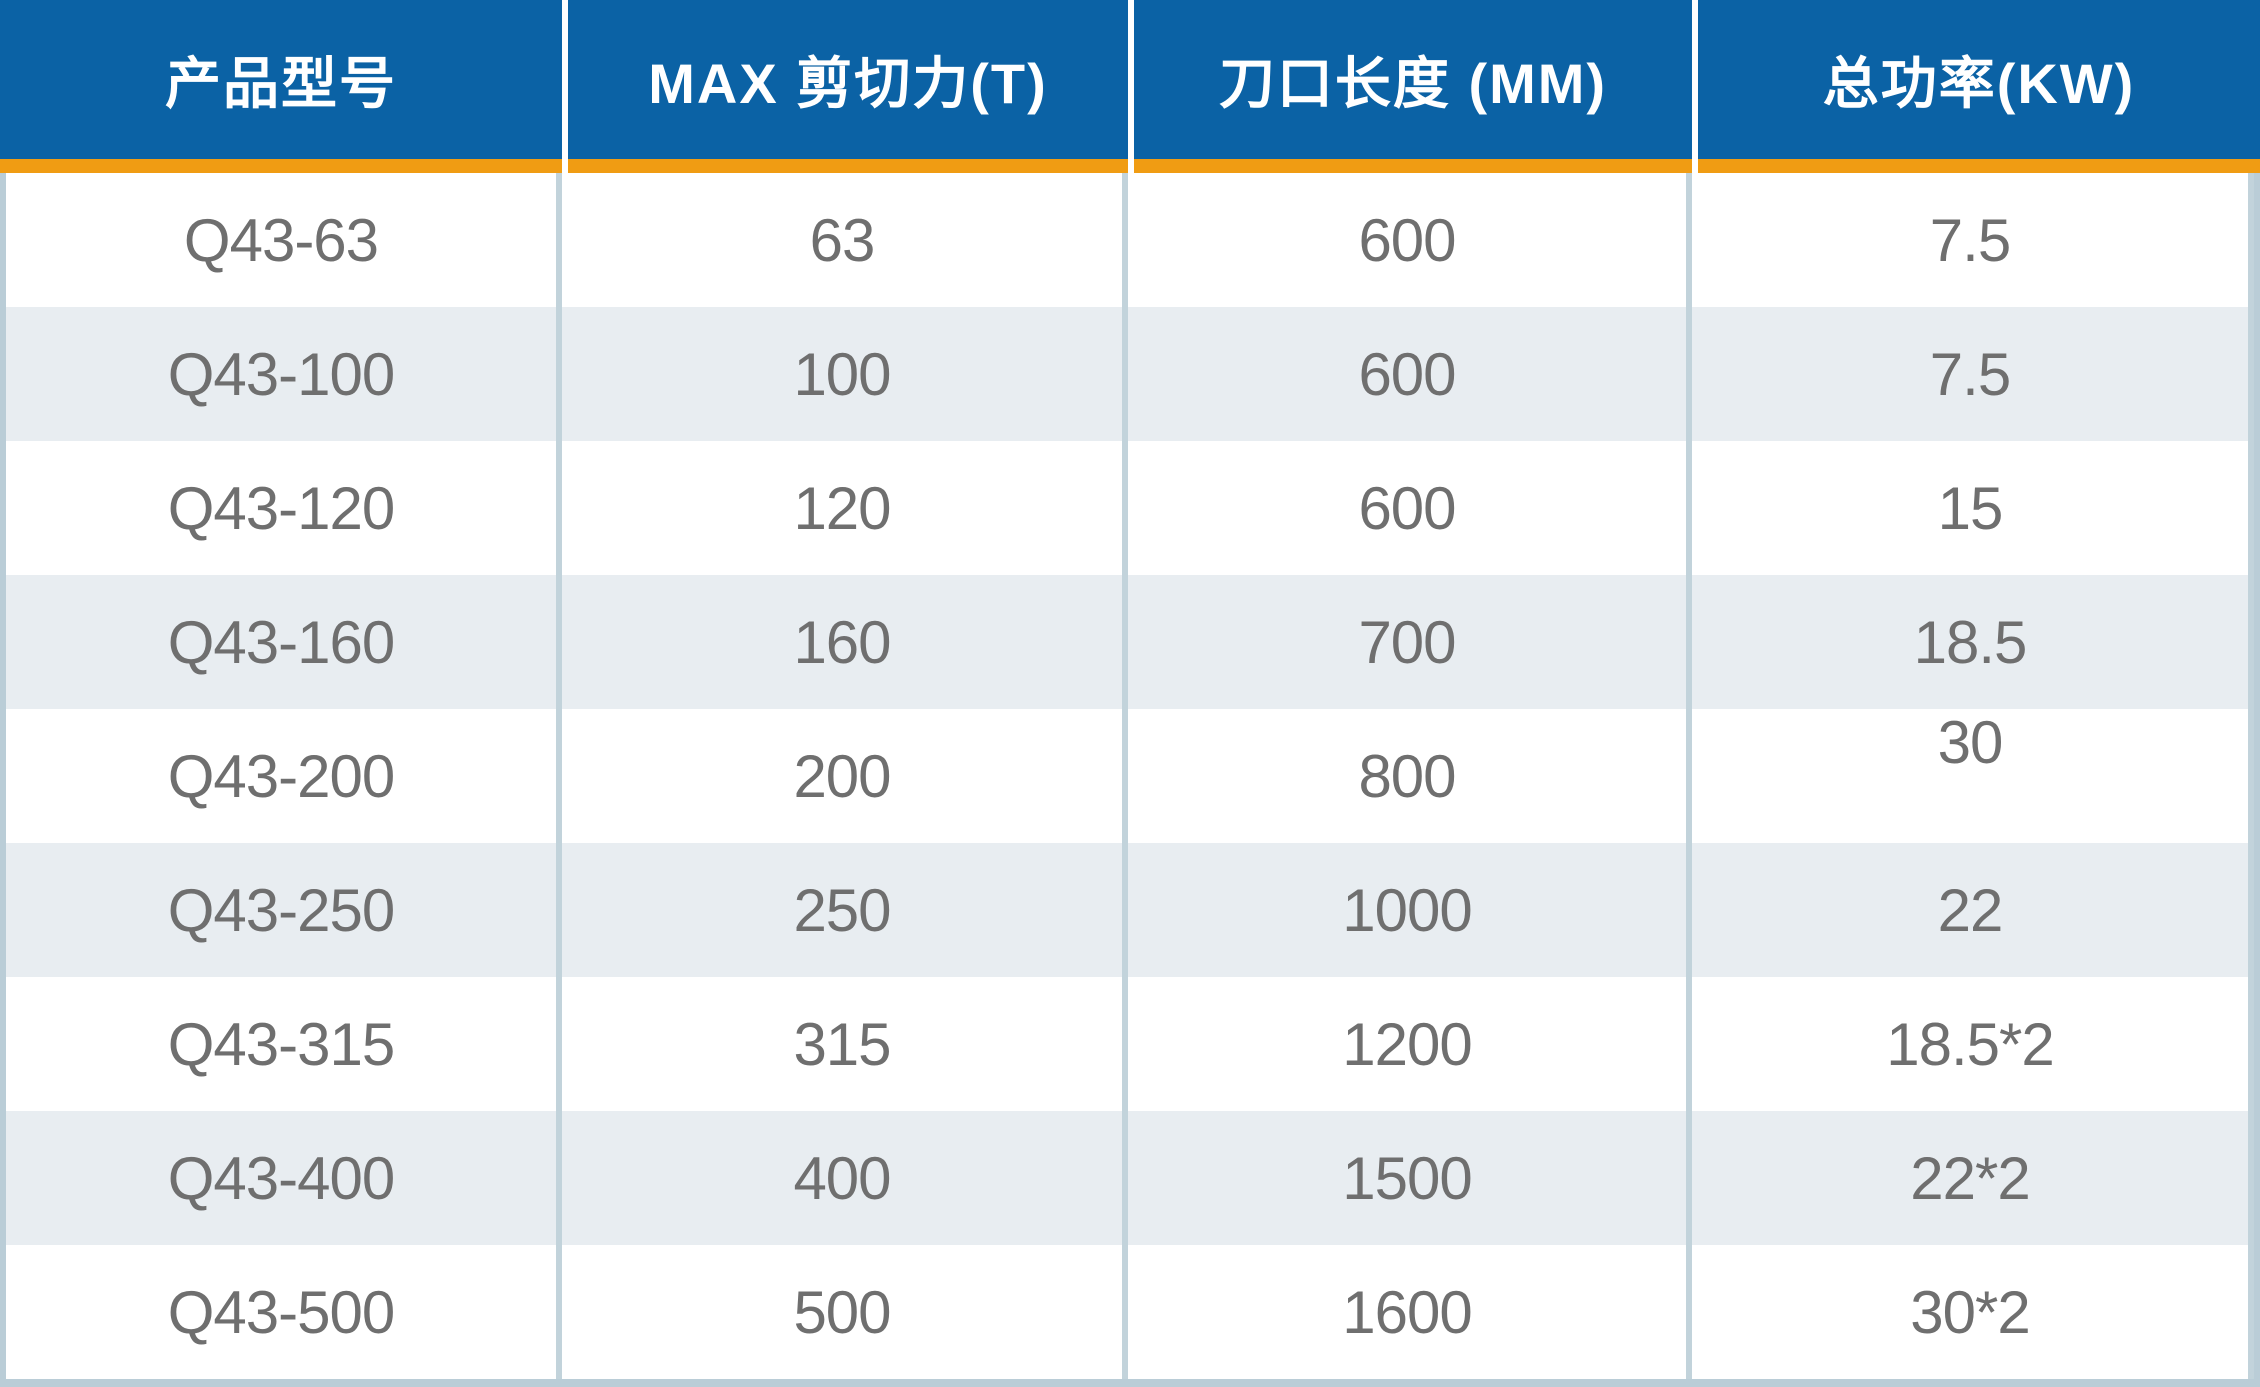 Image resolution: width=2260 pixels, height=1387 pixels. What do you see at coordinates (842, 910) in the screenshot?
I see `max-shear-cell: 250` at bounding box center [842, 910].